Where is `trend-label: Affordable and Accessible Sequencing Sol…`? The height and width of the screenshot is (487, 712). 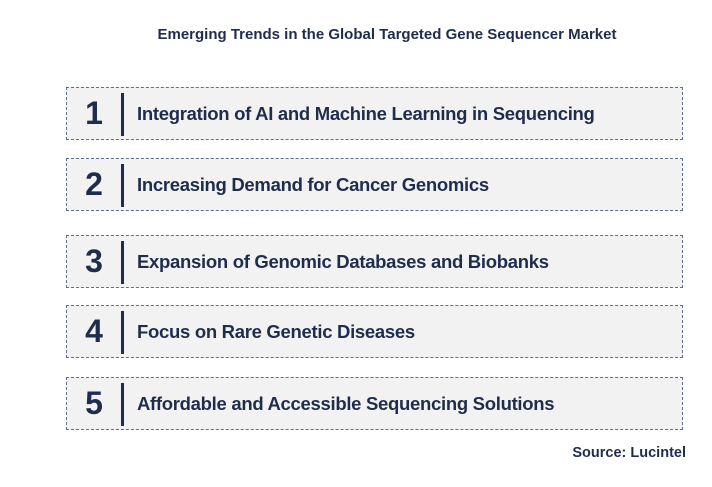 trend-label: Affordable and Accessible Sequencing Sol… is located at coordinates (346, 403).